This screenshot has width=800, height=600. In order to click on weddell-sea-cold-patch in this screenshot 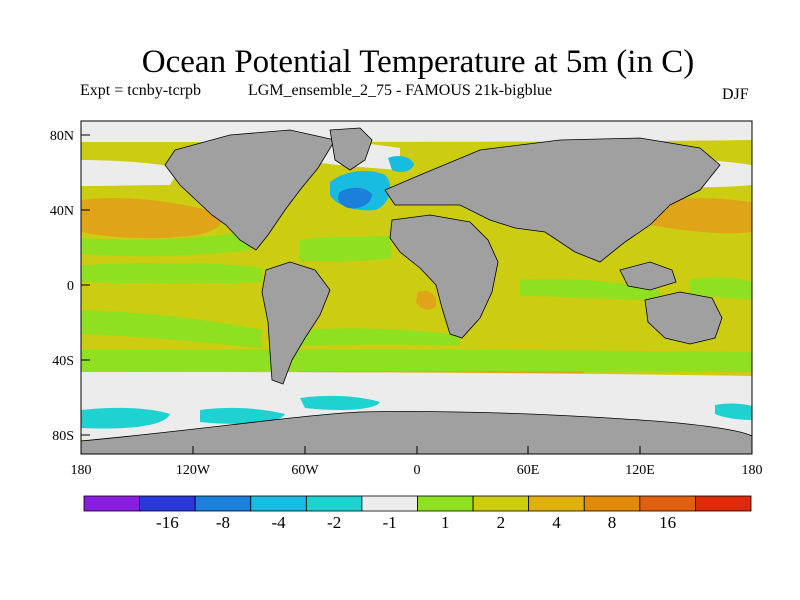, I will do `click(340, 402)`.